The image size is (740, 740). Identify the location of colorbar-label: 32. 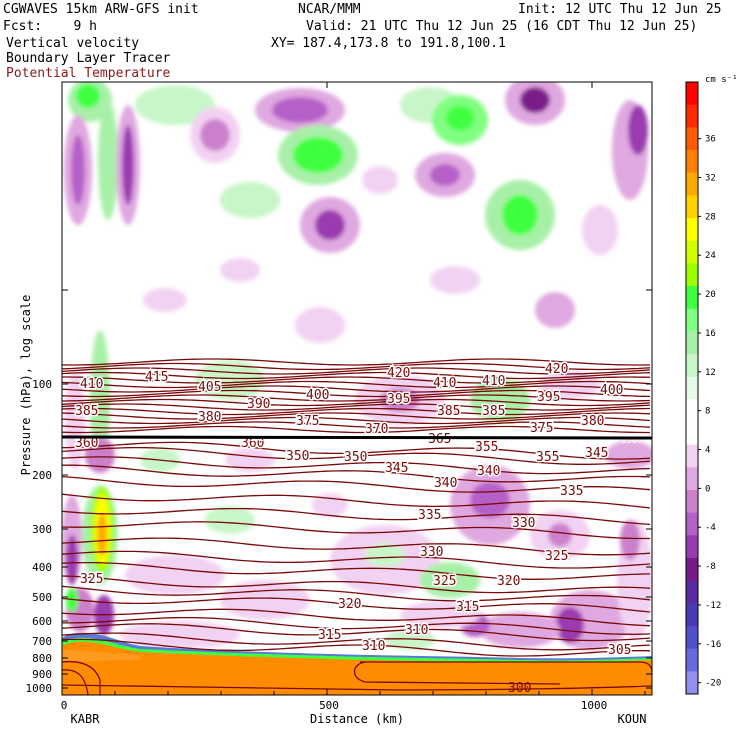
(710, 179).